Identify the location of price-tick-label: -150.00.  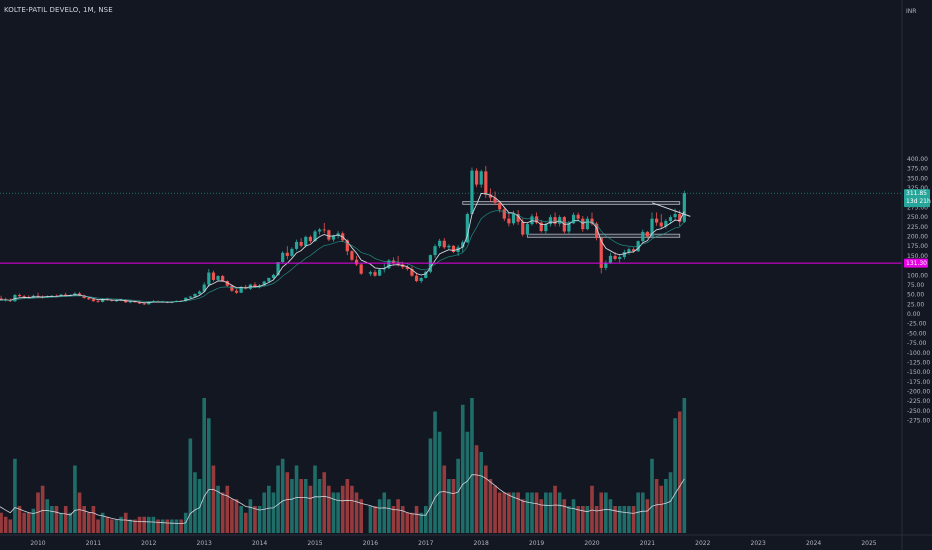
(918, 372).